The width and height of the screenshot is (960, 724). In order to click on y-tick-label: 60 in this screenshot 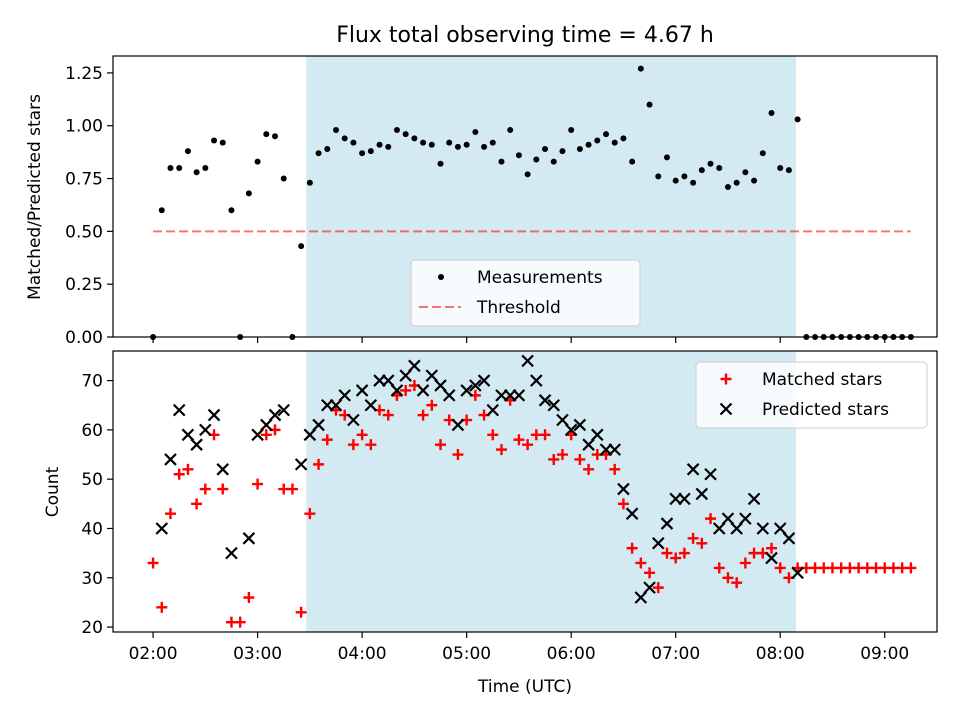, I will do `click(92, 431)`.